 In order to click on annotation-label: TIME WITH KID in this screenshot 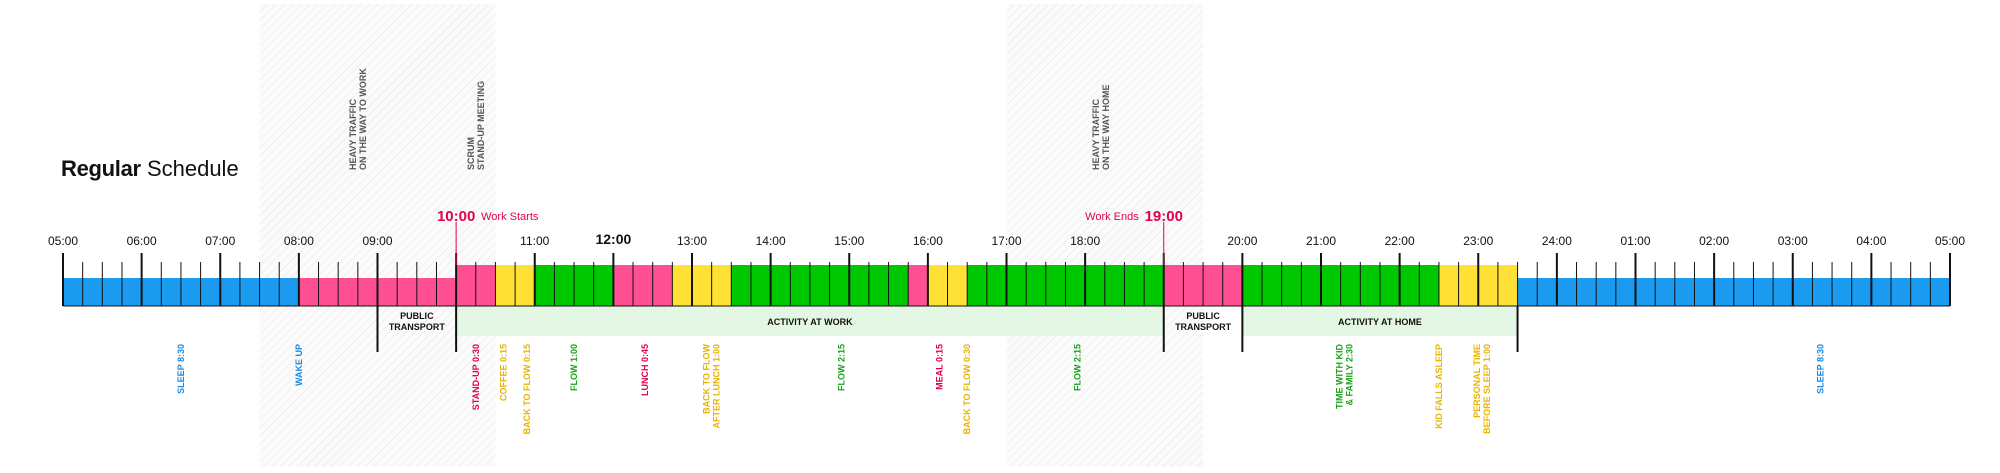, I will do `click(1340, 376)`.